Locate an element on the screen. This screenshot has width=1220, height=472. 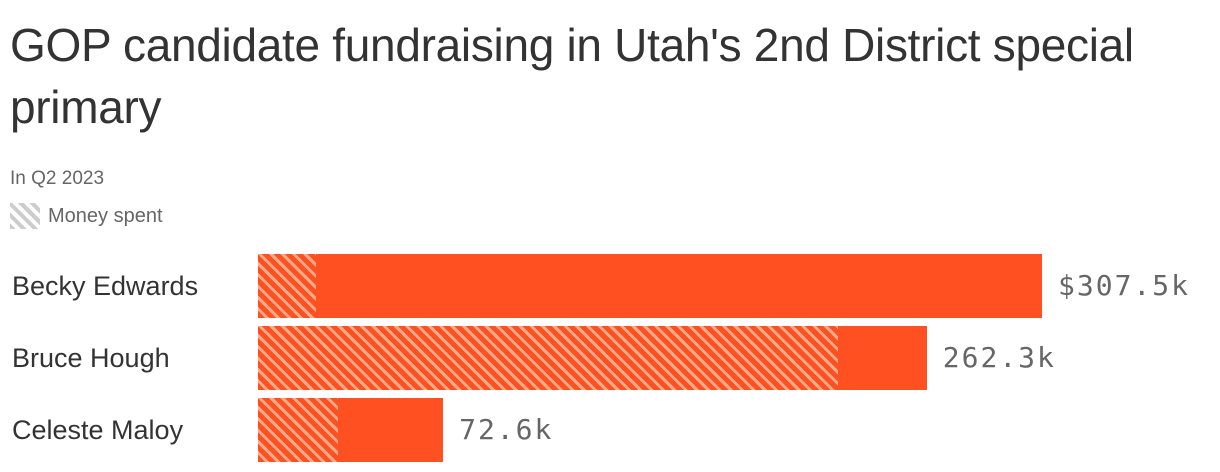
row-label: Bruce Hough is located at coordinates (91, 358).